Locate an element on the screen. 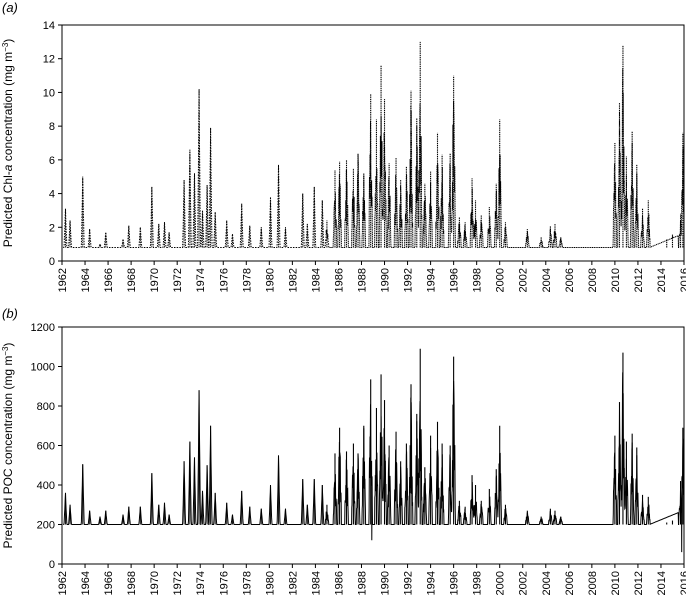 Image resolution: width=686 pixels, height=599 pixels. y-axis-title: Predicted Chl-a concentration (mg m−3) is located at coordinates (8, 143).